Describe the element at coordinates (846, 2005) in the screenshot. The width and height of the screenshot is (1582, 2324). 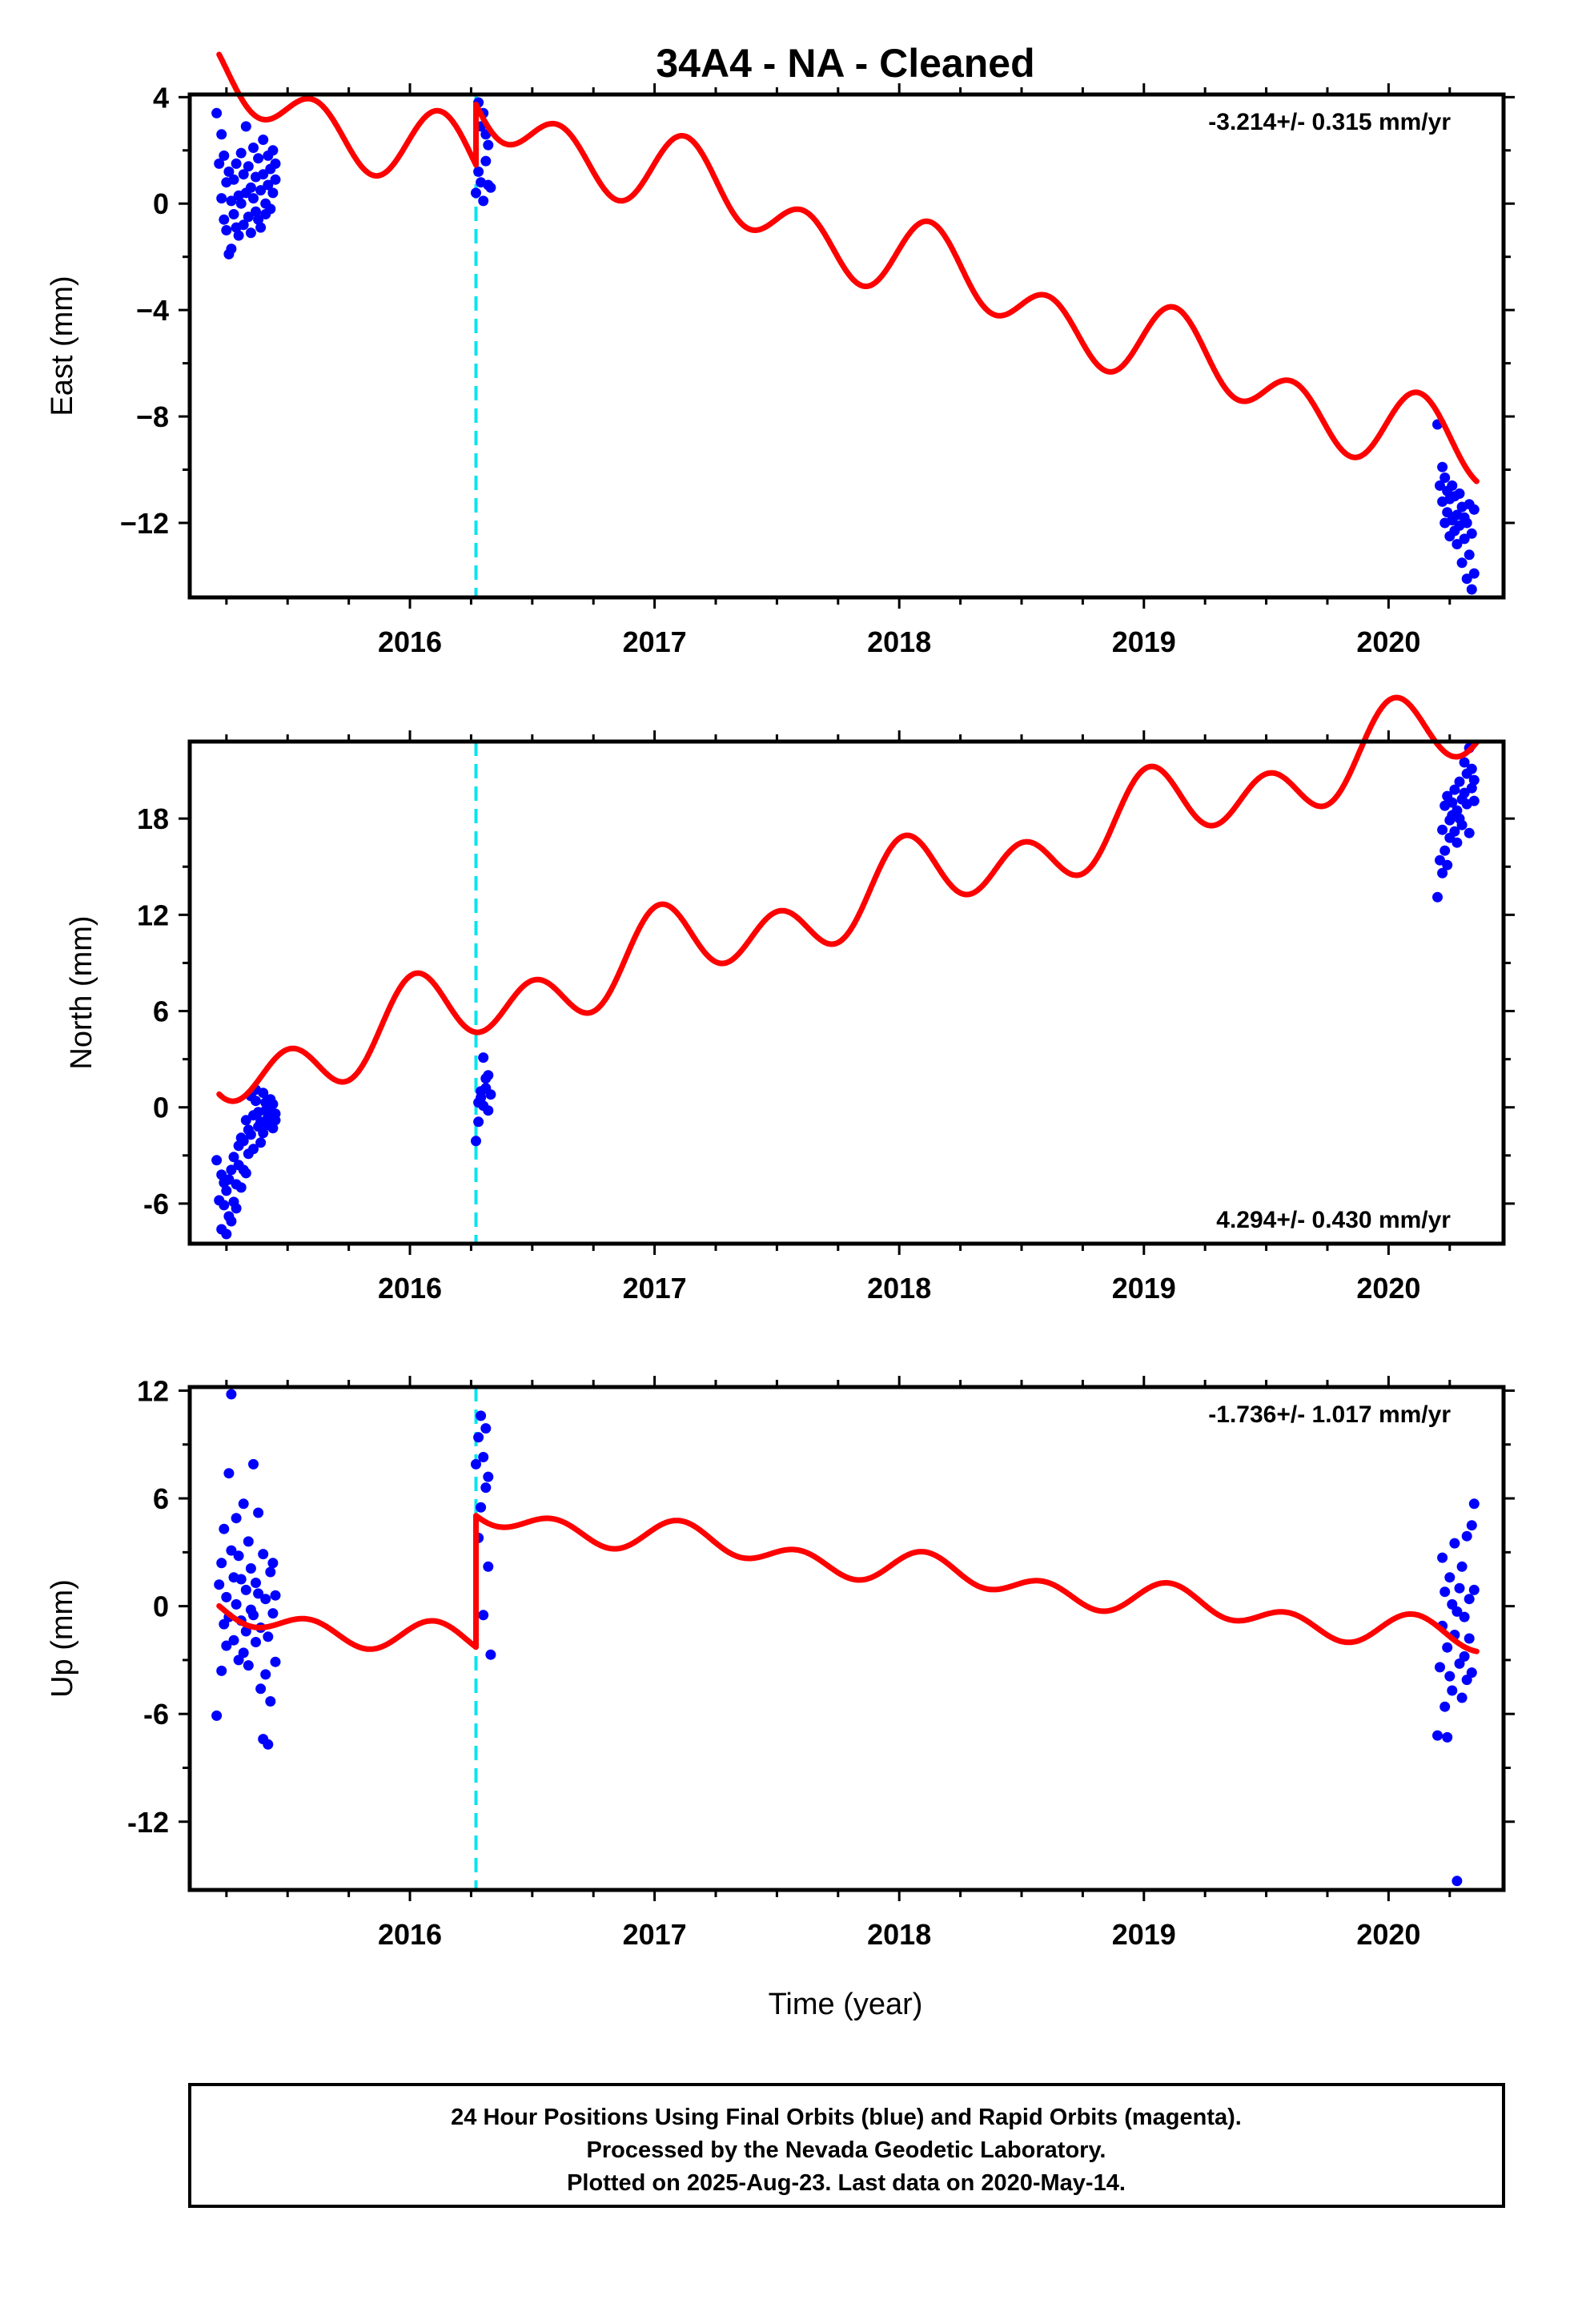
I see `x-axis-label: Time (year)` at that location.